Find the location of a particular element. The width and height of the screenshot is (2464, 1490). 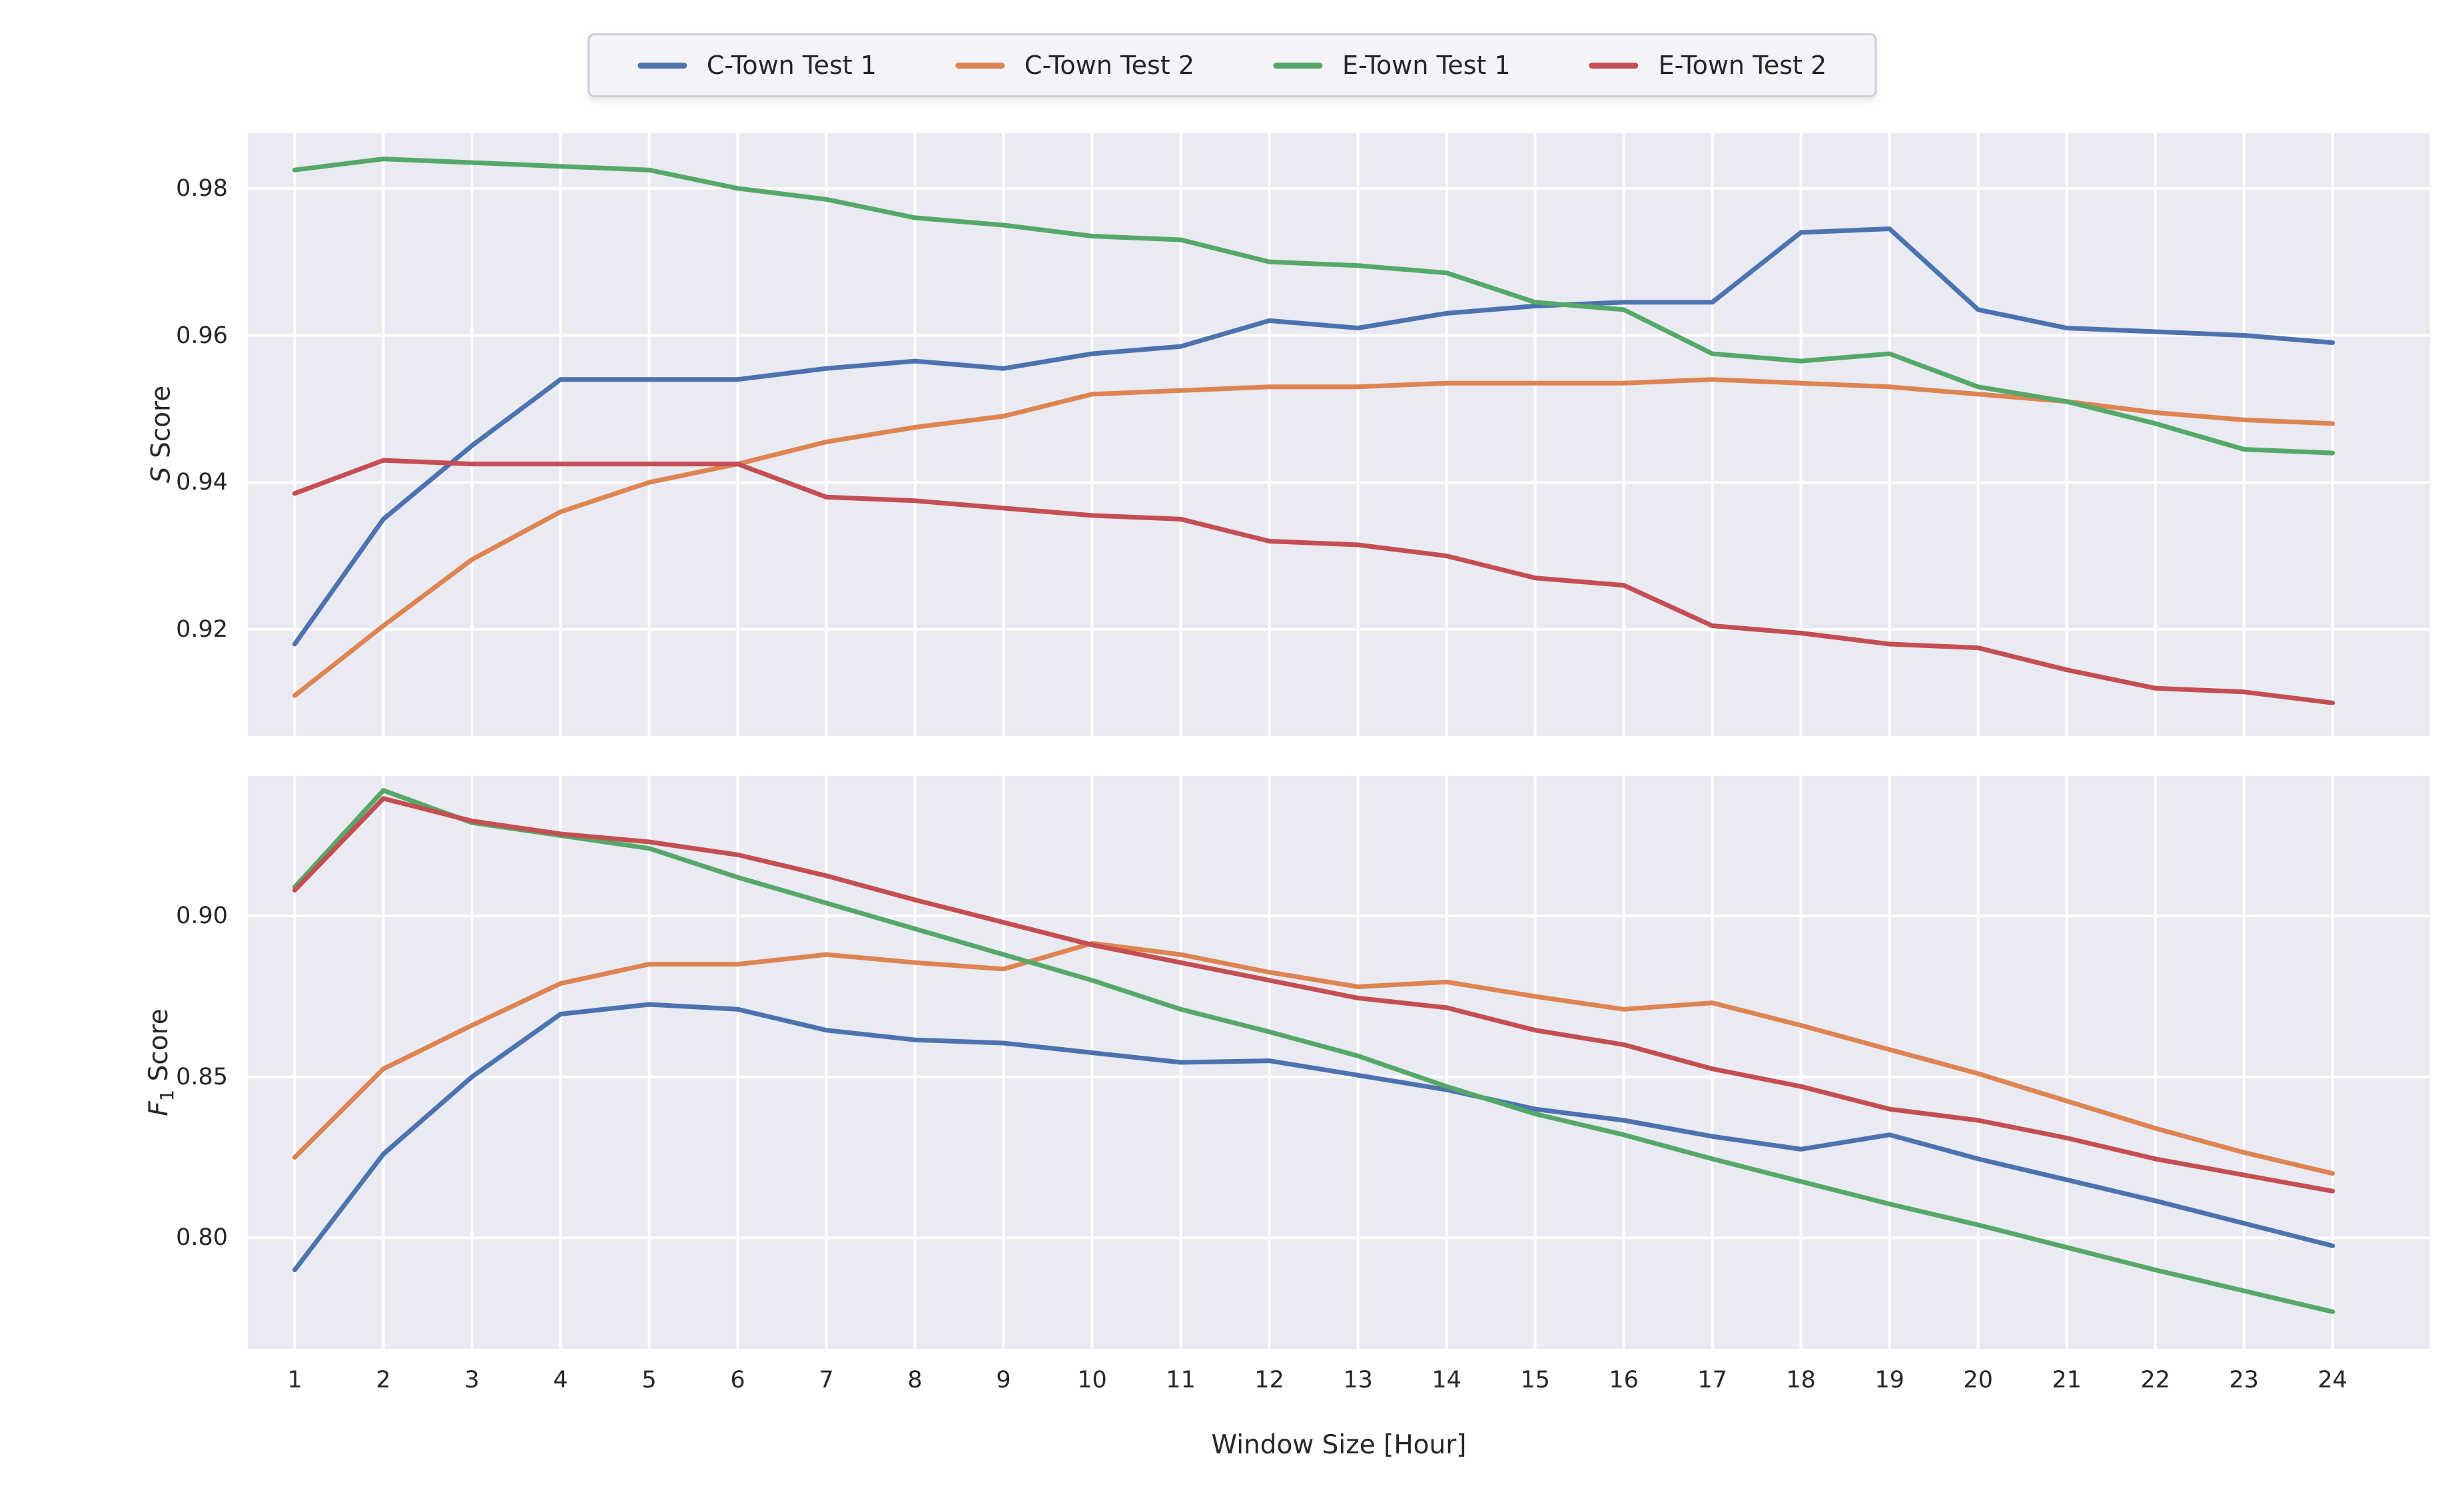

legend-item-c-town-test-2: C-Town Test 2 is located at coordinates (1074, 65).